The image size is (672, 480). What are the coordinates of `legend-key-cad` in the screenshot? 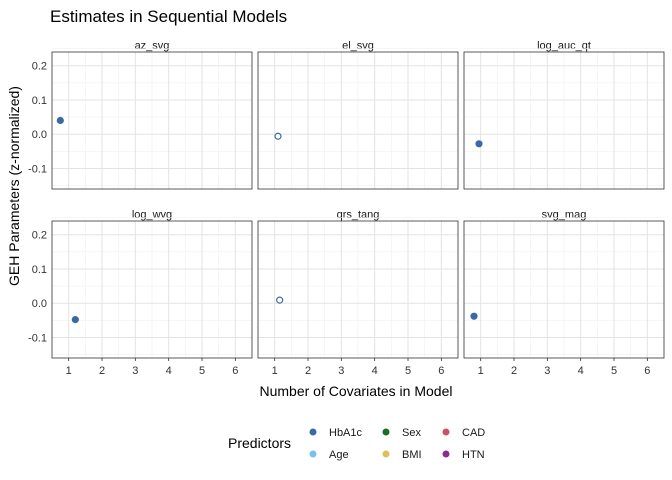 It's located at (446, 432).